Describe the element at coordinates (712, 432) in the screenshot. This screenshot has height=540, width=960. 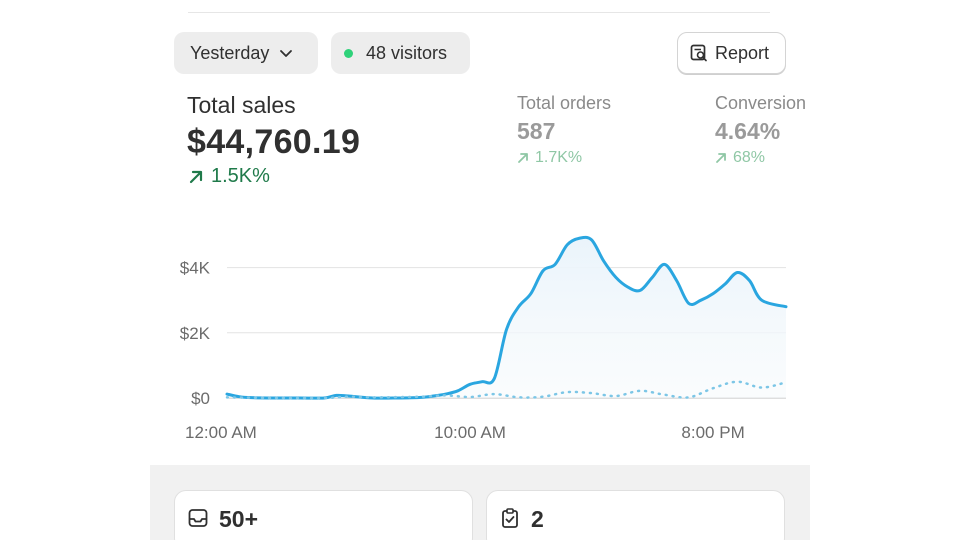
I see `x-tick-label: 8:00 PM` at that location.